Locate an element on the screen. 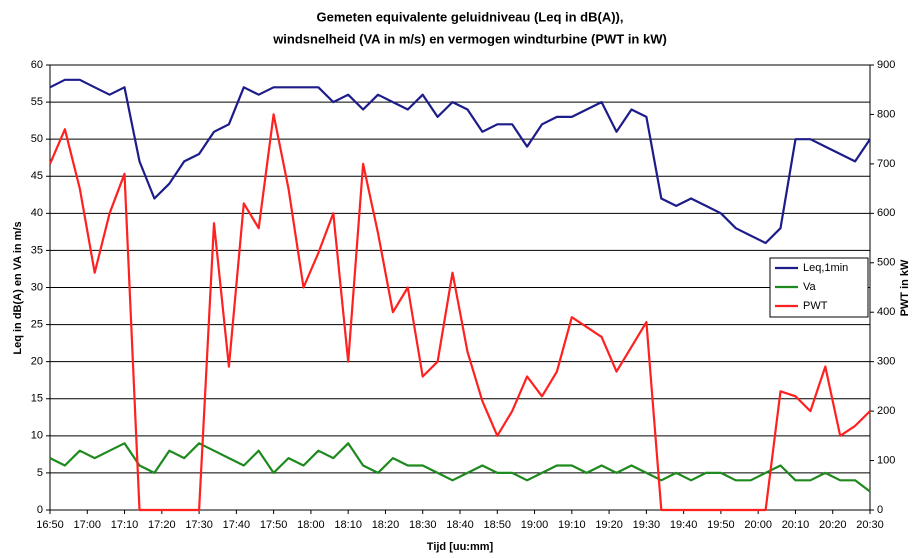  x-tick-label: 17:50 is located at coordinates (274, 525).